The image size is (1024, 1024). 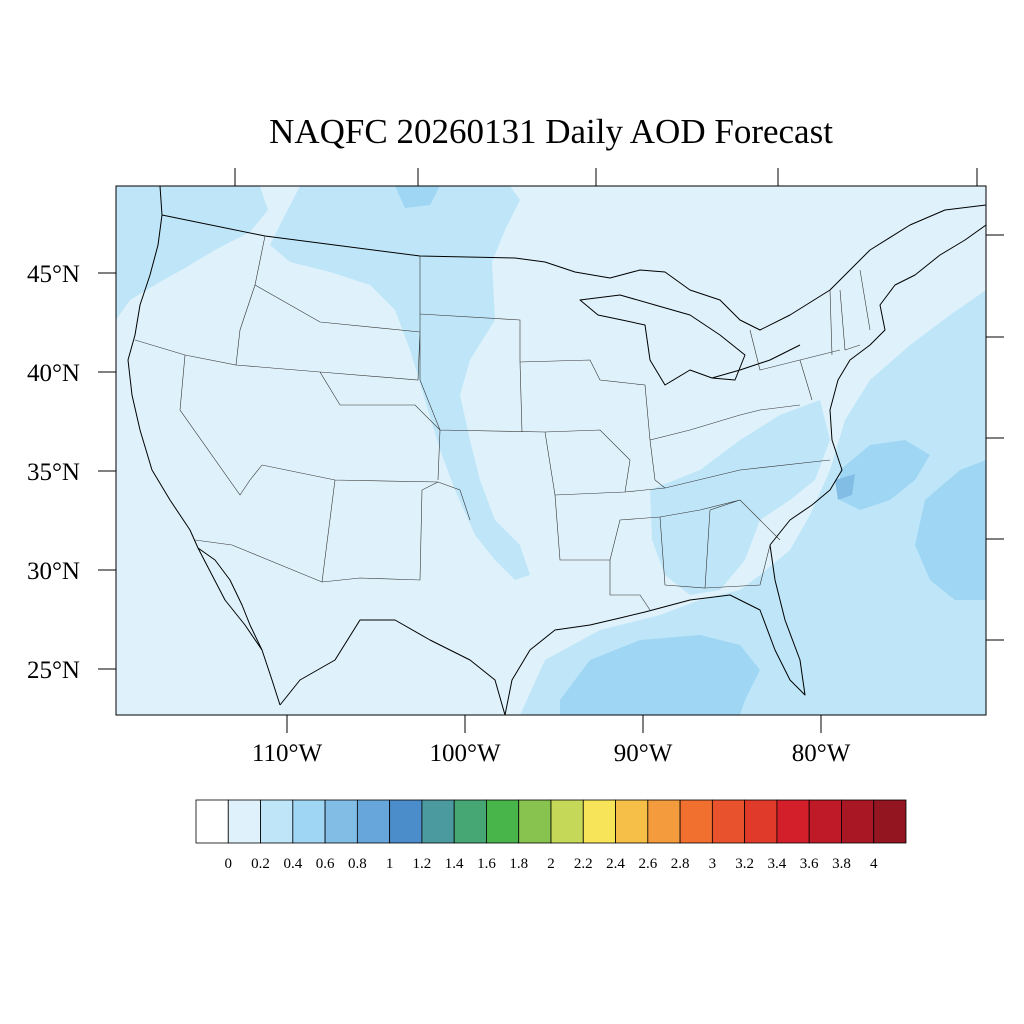 I want to click on lat-label: 45°N, so click(x=53, y=274).